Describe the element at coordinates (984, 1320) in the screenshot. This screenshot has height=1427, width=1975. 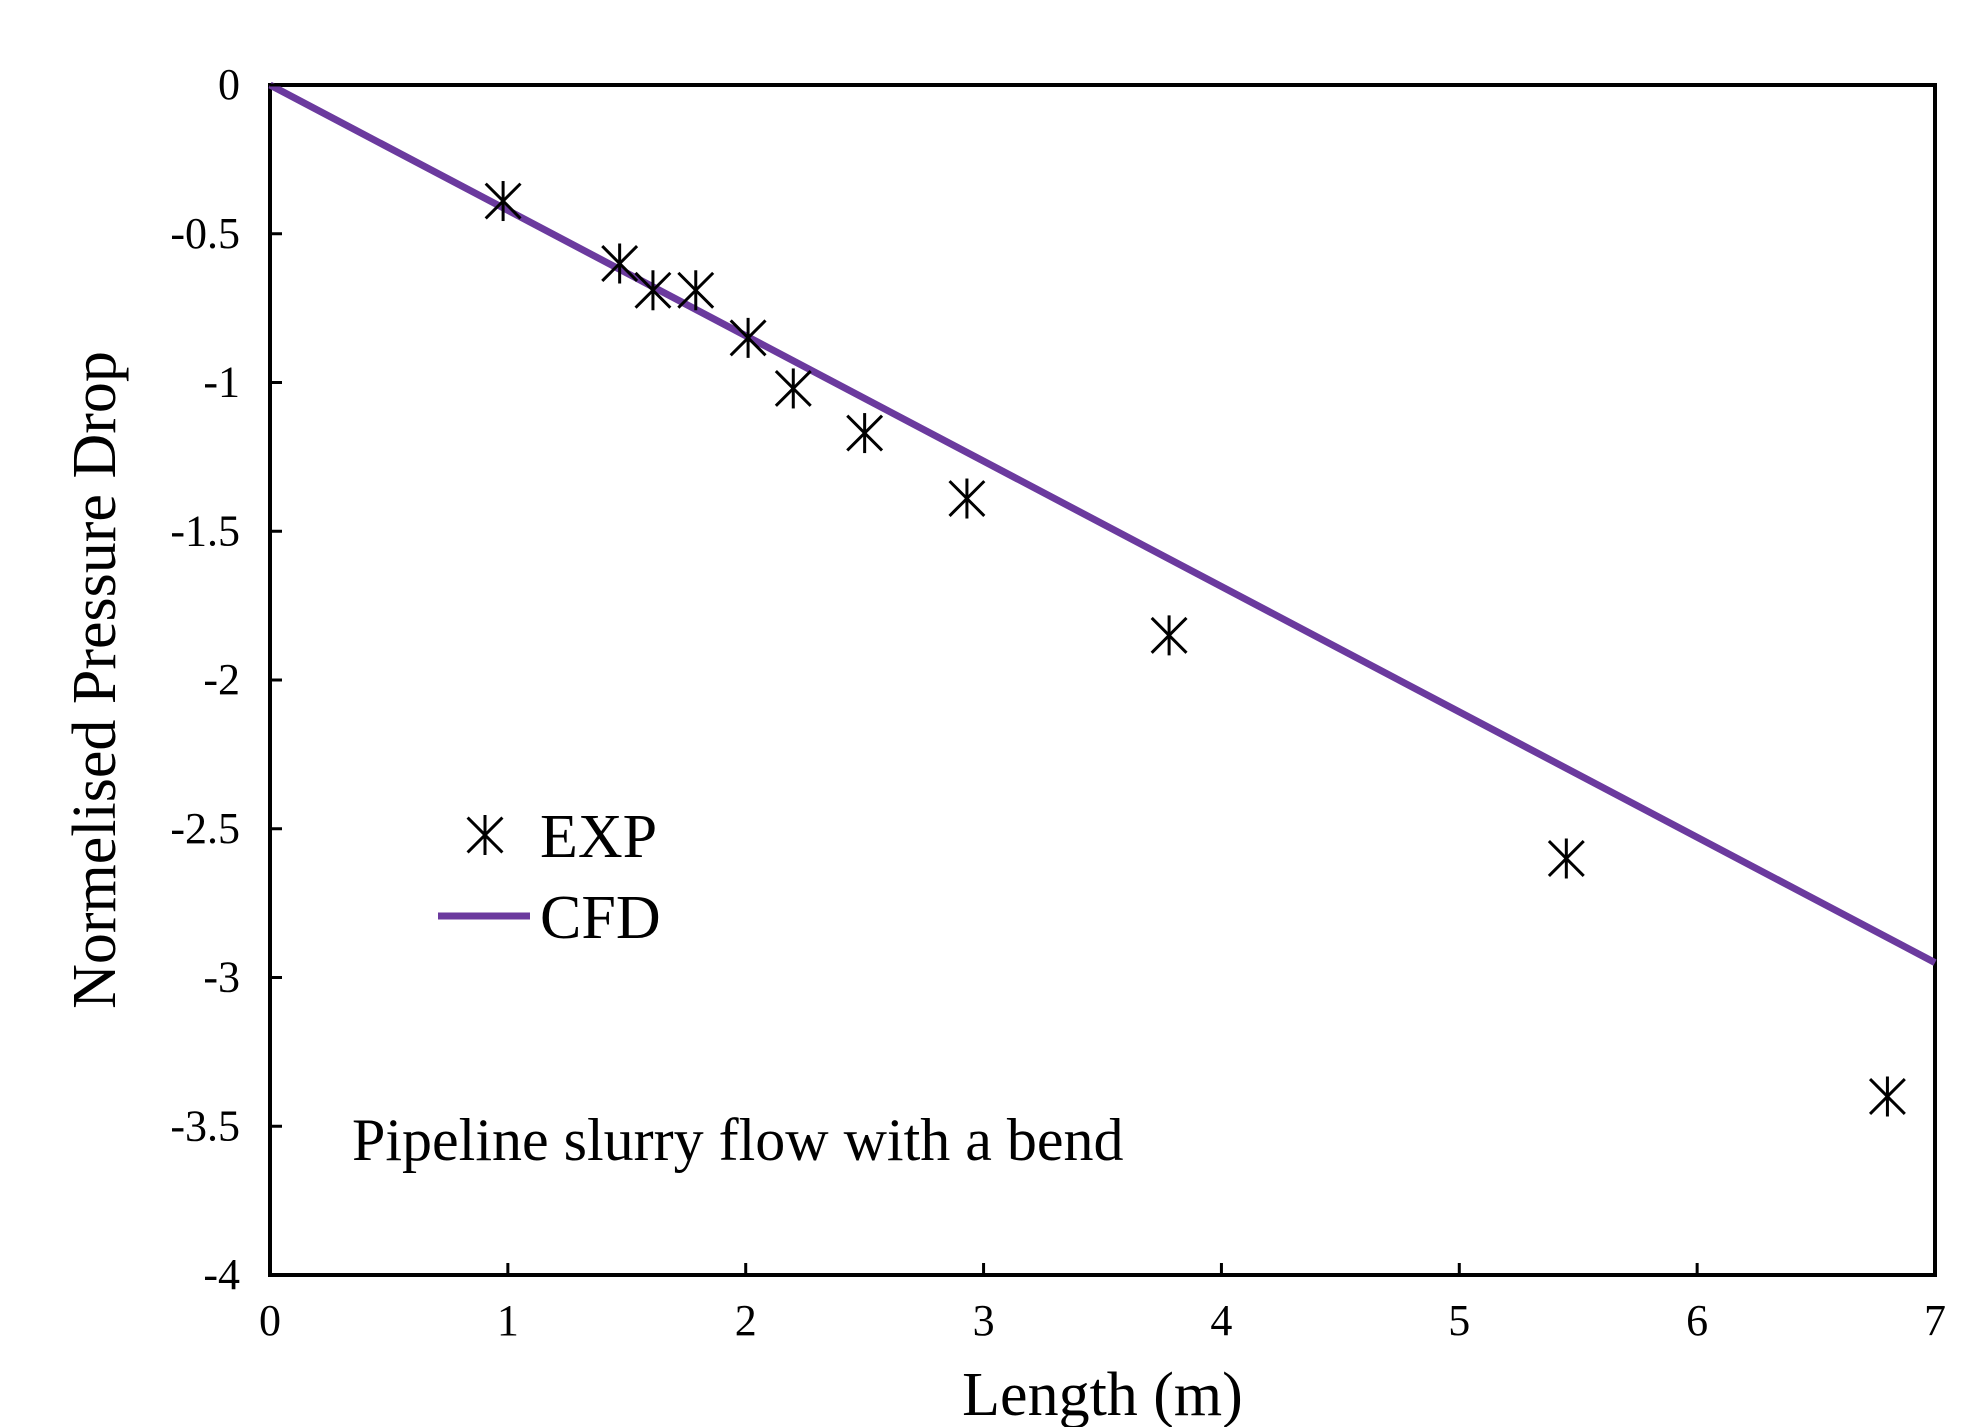
I see `x-tick-label: 3` at that location.